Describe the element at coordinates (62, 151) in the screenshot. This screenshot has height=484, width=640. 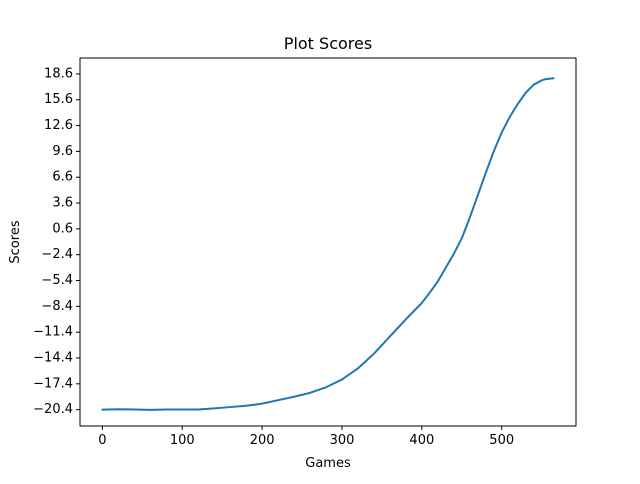
I see `y-tick-label: 9.6` at that location.